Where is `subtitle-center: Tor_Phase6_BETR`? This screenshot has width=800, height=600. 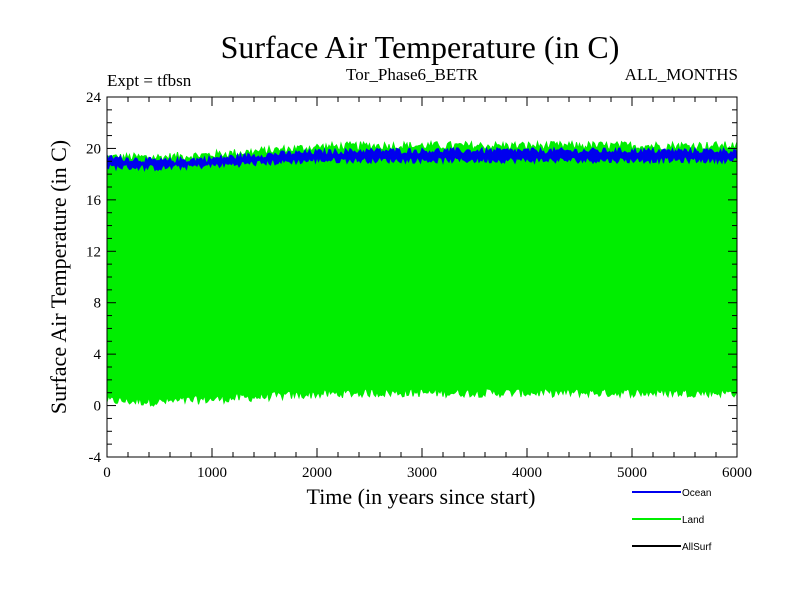 subtitle-center: Tor_Phase6_BETR is located at coordinates (412, 74).